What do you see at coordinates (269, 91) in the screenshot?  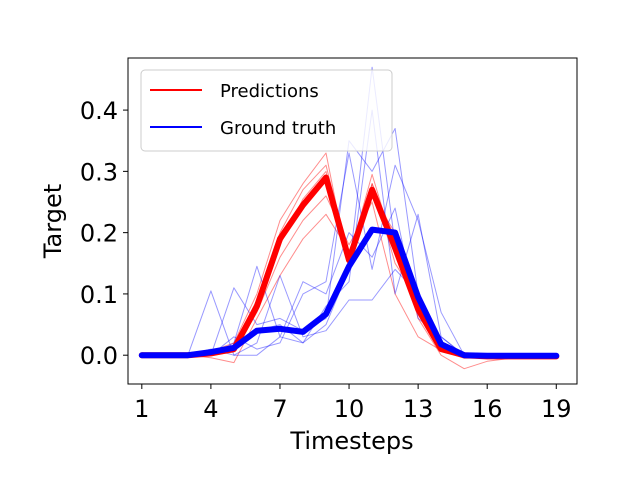 I see `legend-predictions-label: Predictions` at bounding box center [269, 91].